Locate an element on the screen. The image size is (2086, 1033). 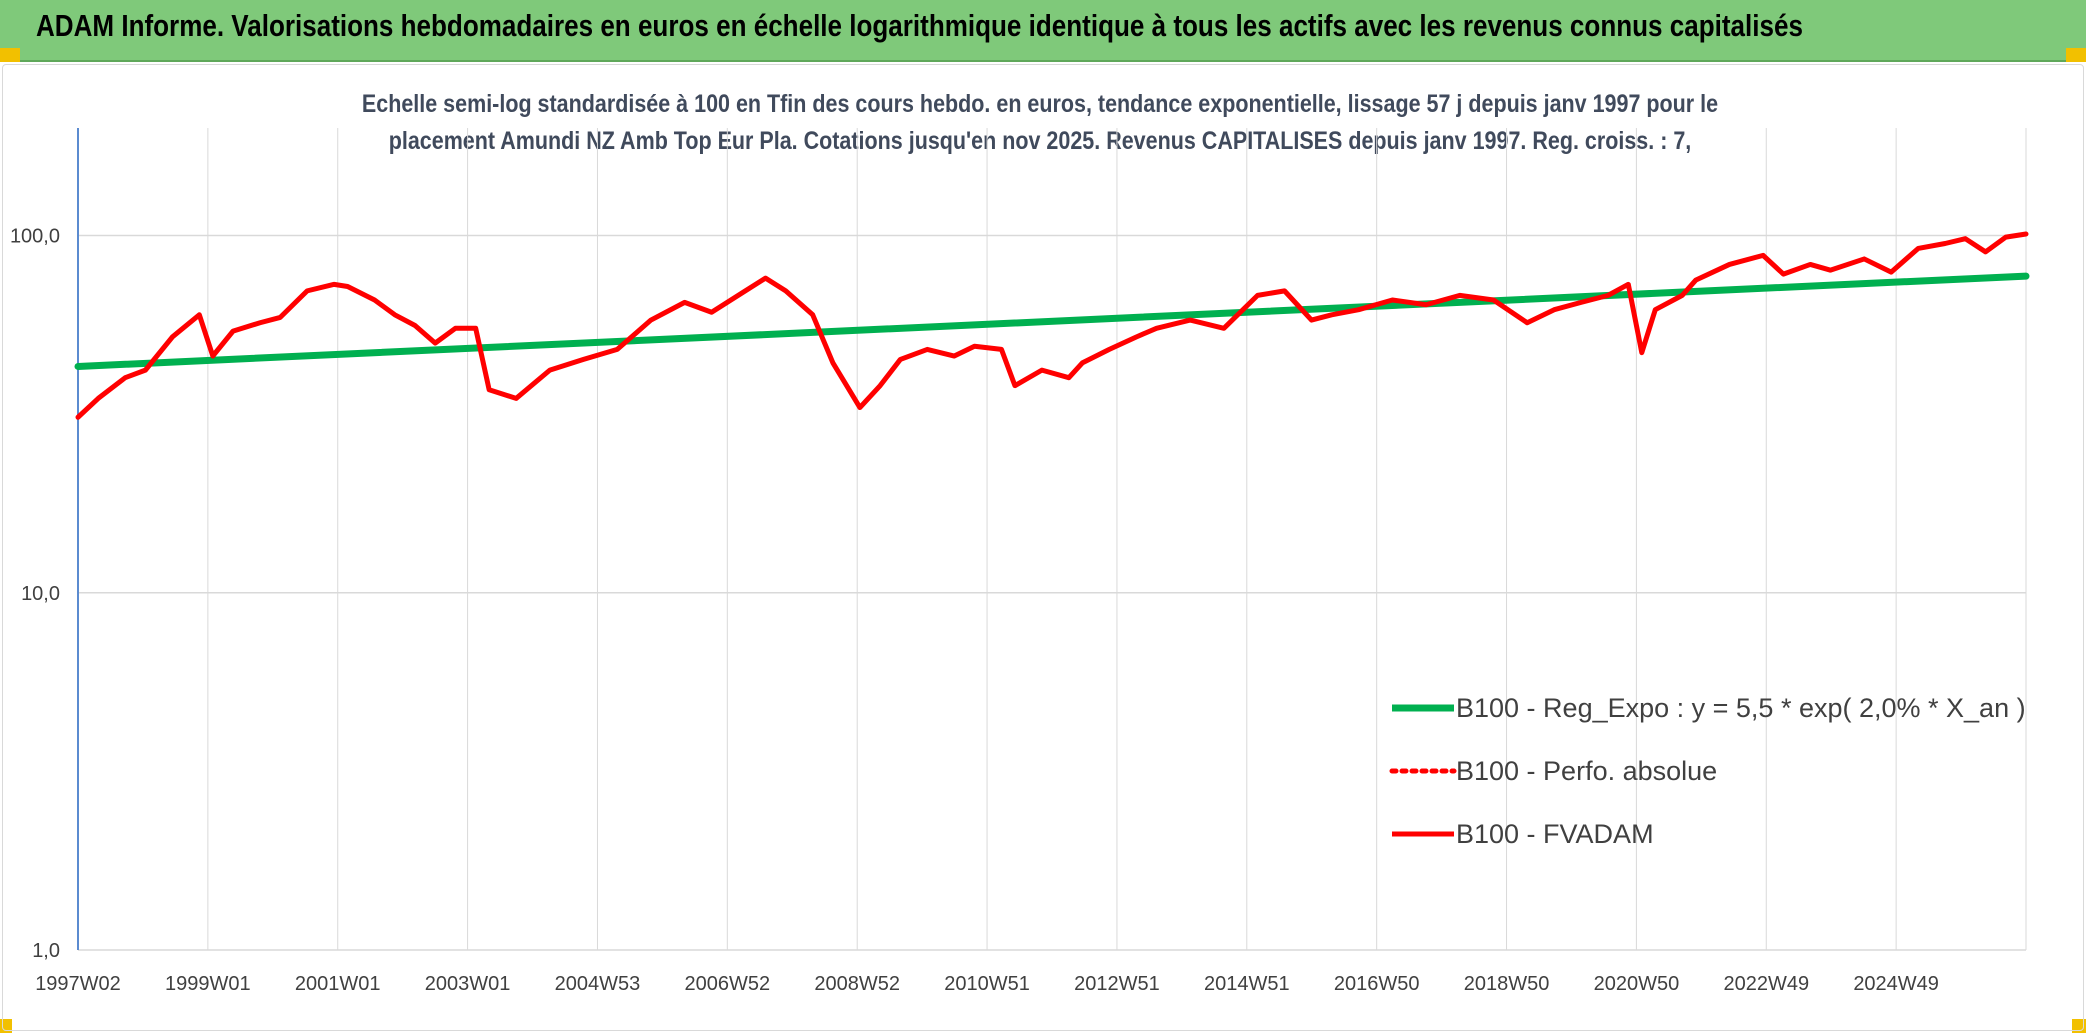
x-tick-label: 2001W01 is located at coordinates (338, 984).